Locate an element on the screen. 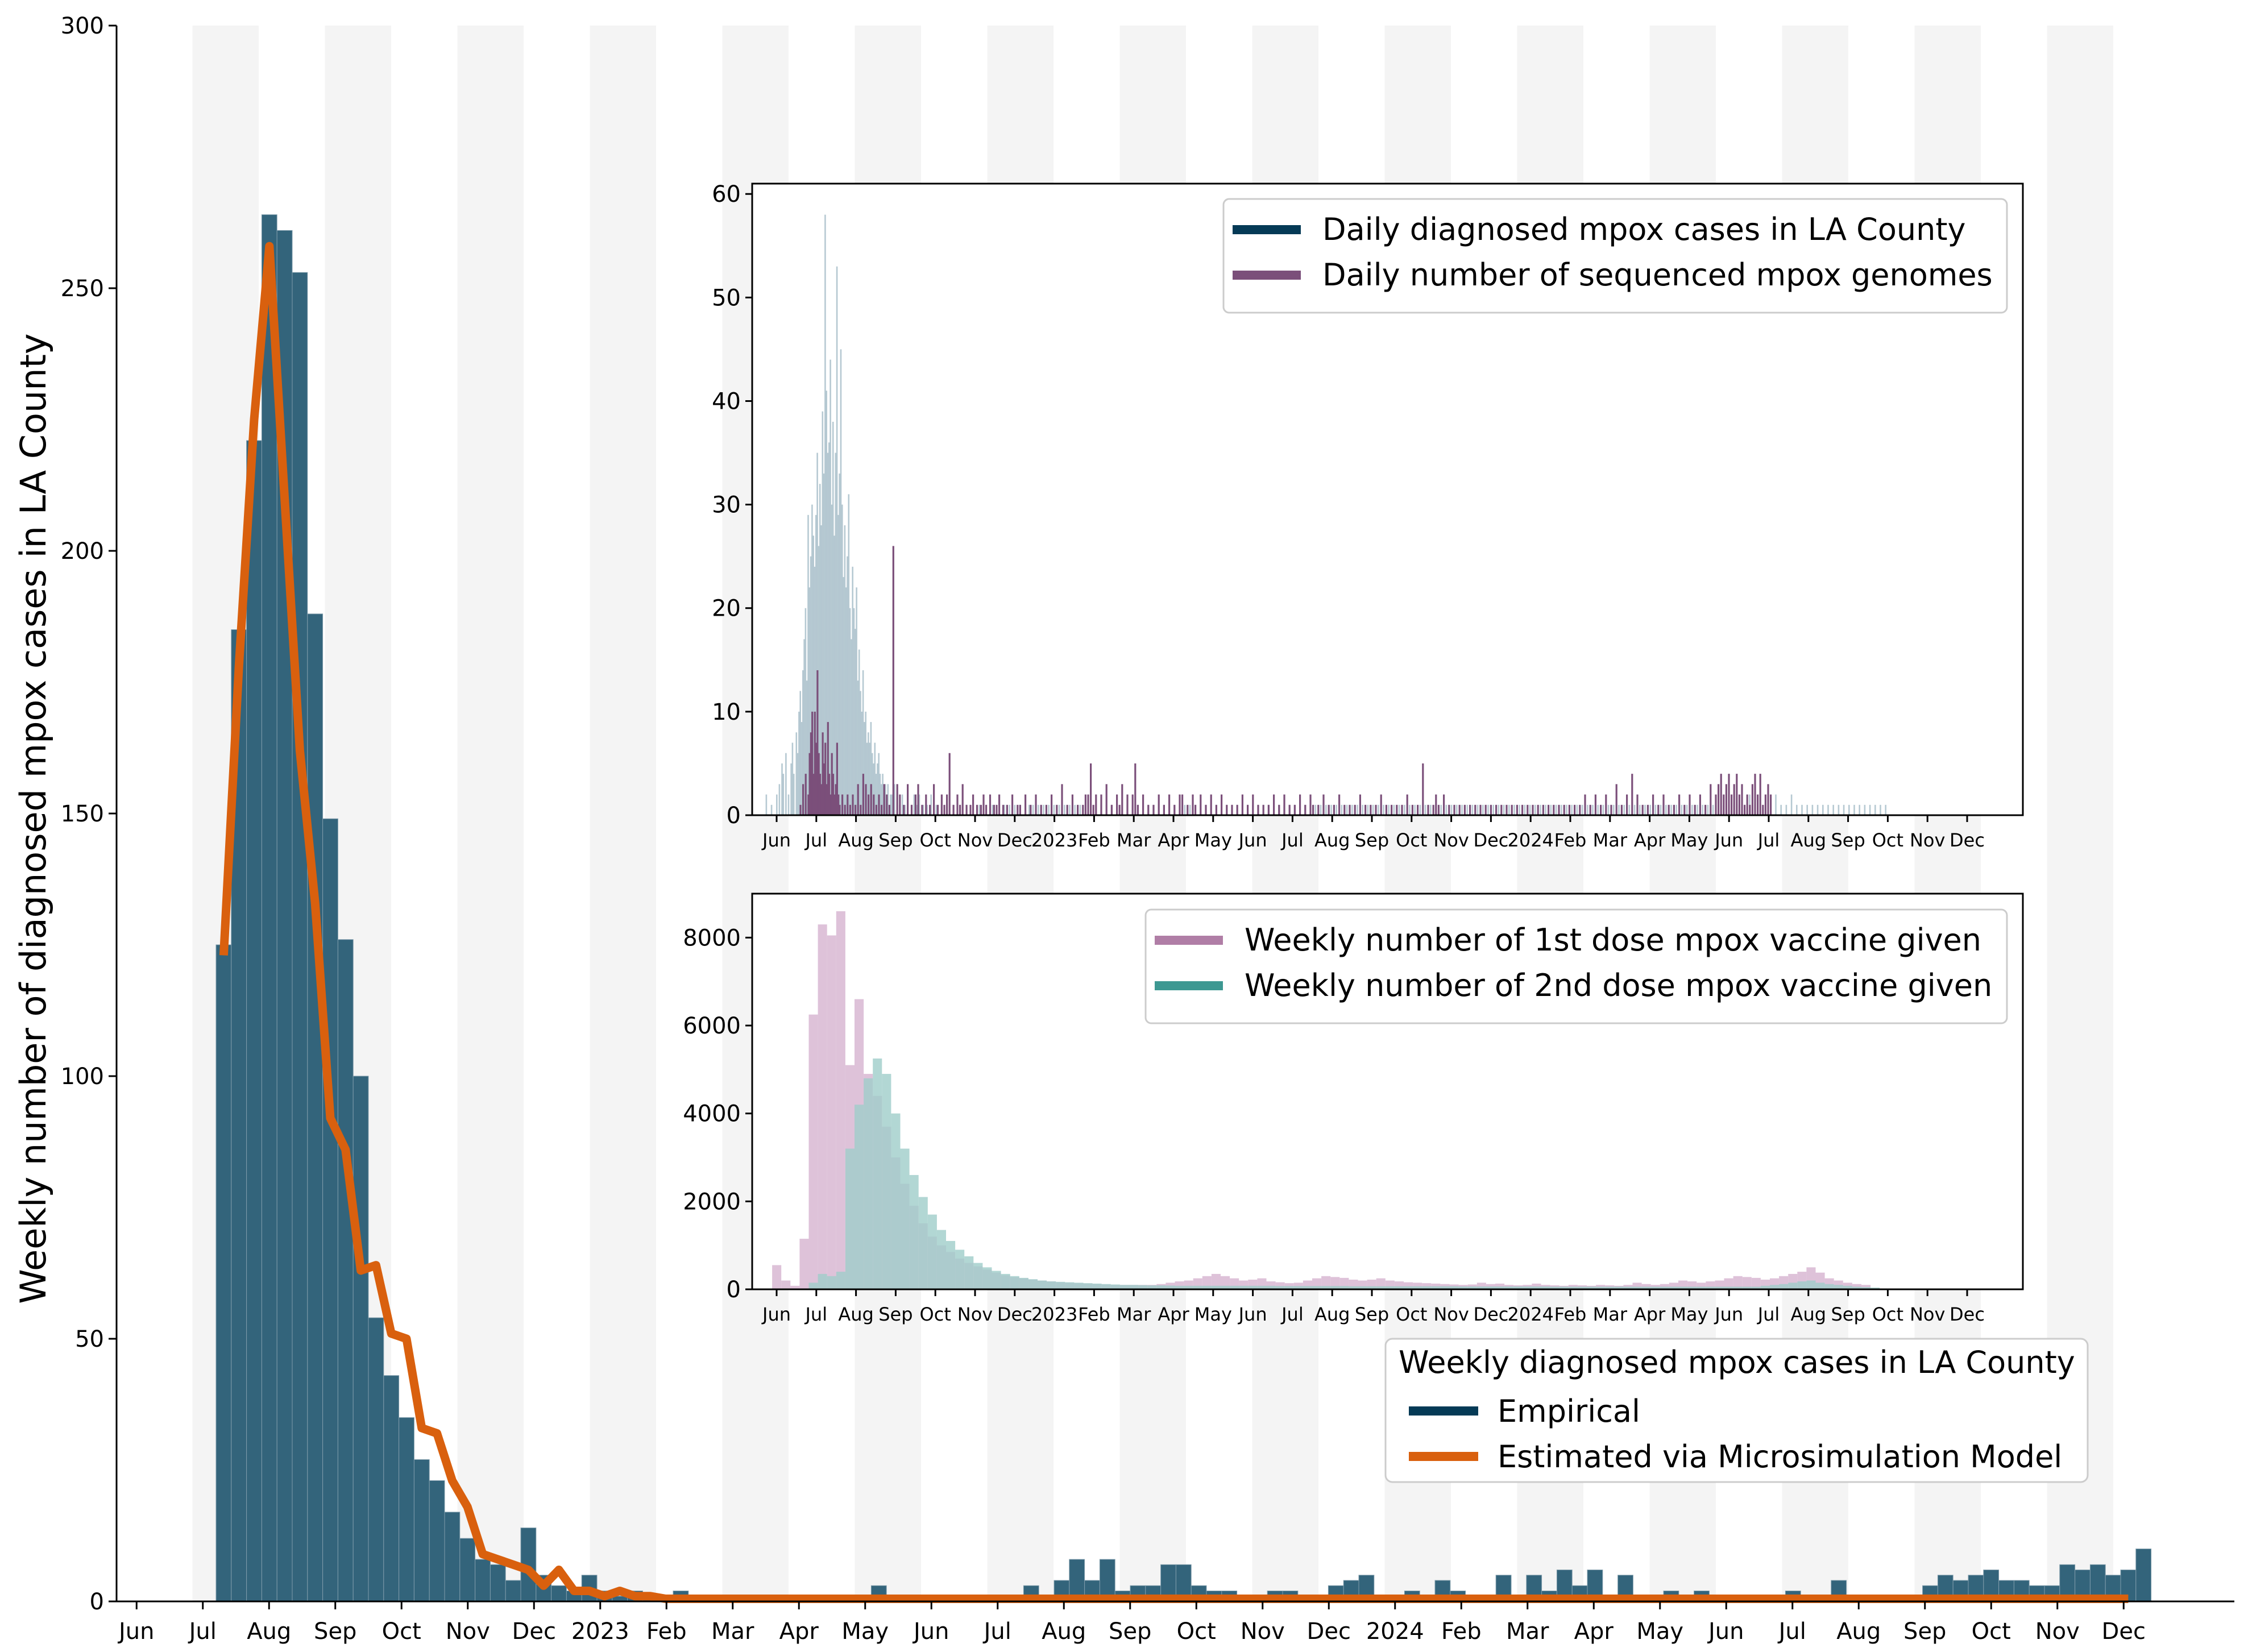 This screenshot has height=1652, width=2248. inset-daily-x-tick-label: Aug is located at coordinates (1808, 840).